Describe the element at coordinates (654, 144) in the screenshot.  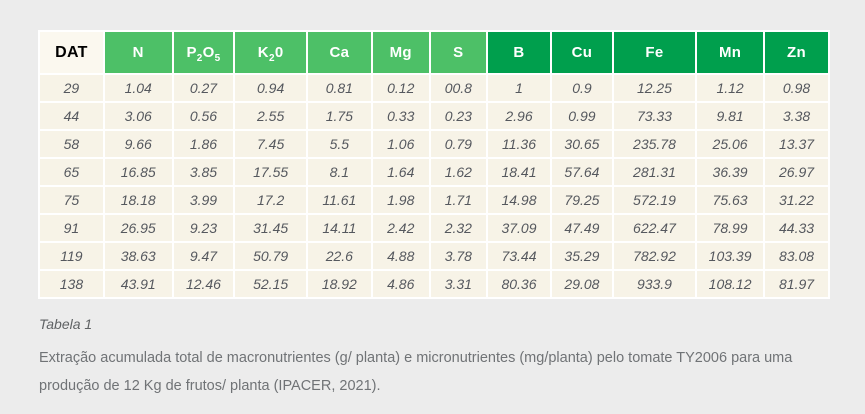
I see `value-cell: 235.78` at that location.